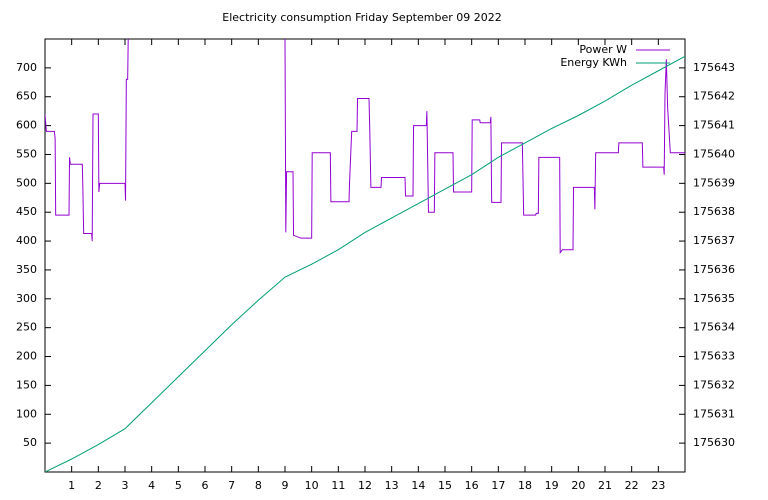 The width and height of the screenshot is (768, 500). What do you see at coordinates (714, 384) in the screenshot?
I see `y2-tick-label: 175632` at bounding box center [714, 384].